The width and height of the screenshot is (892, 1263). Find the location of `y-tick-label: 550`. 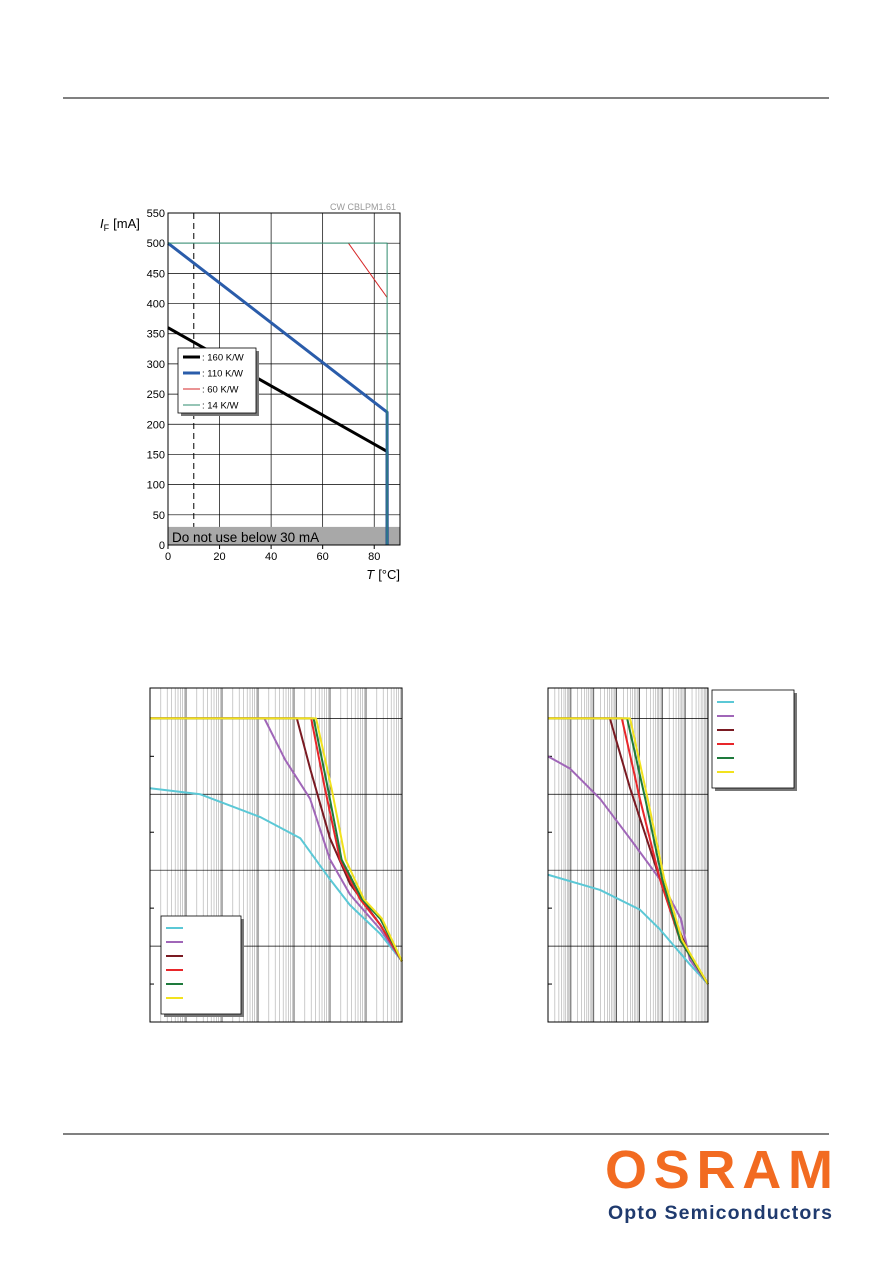

y-tick-label: 550 is located at coordinates (156, 214).